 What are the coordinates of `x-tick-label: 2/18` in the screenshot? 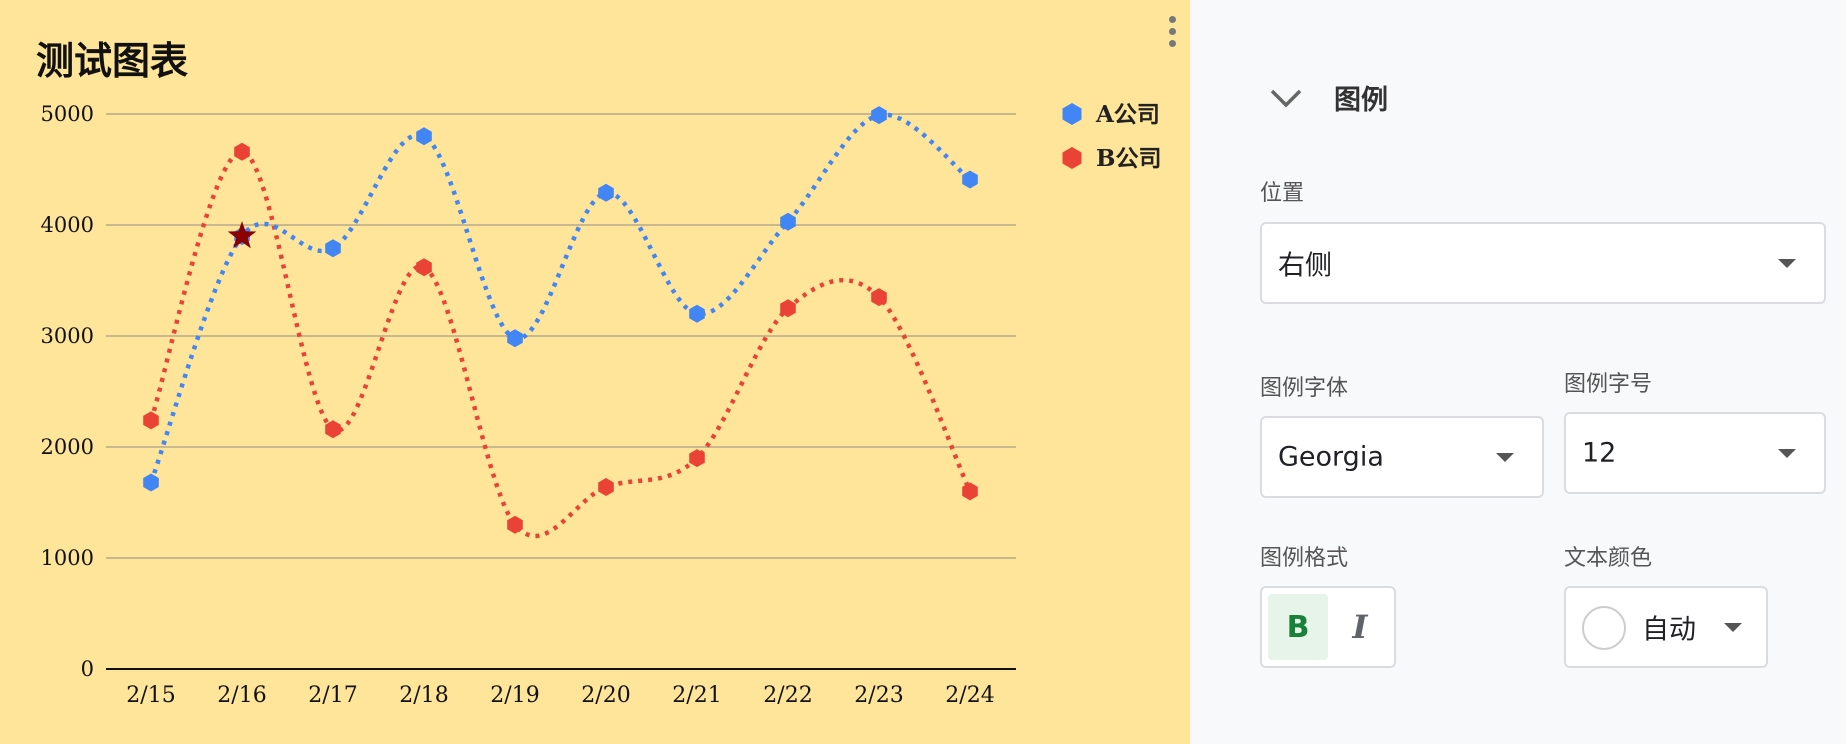 It's located at (423, 695).